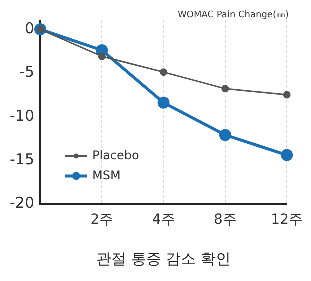 The width and height of the screenshot is (311, 281). What do you see at coordinates (116, 155) in the screenshot?
I see `legend-label: Placebo` at bounding box center [116, 155].